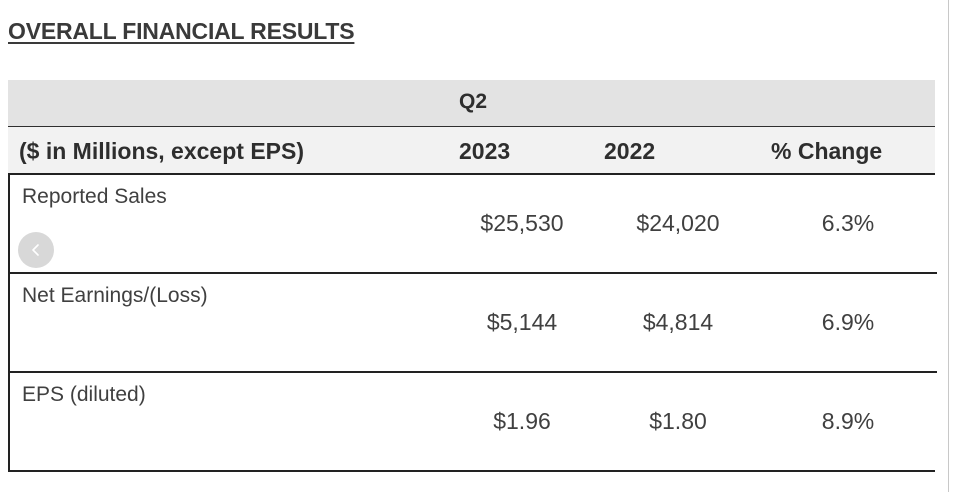  I want to click on column-header-change: % Change, so click(827, 151).